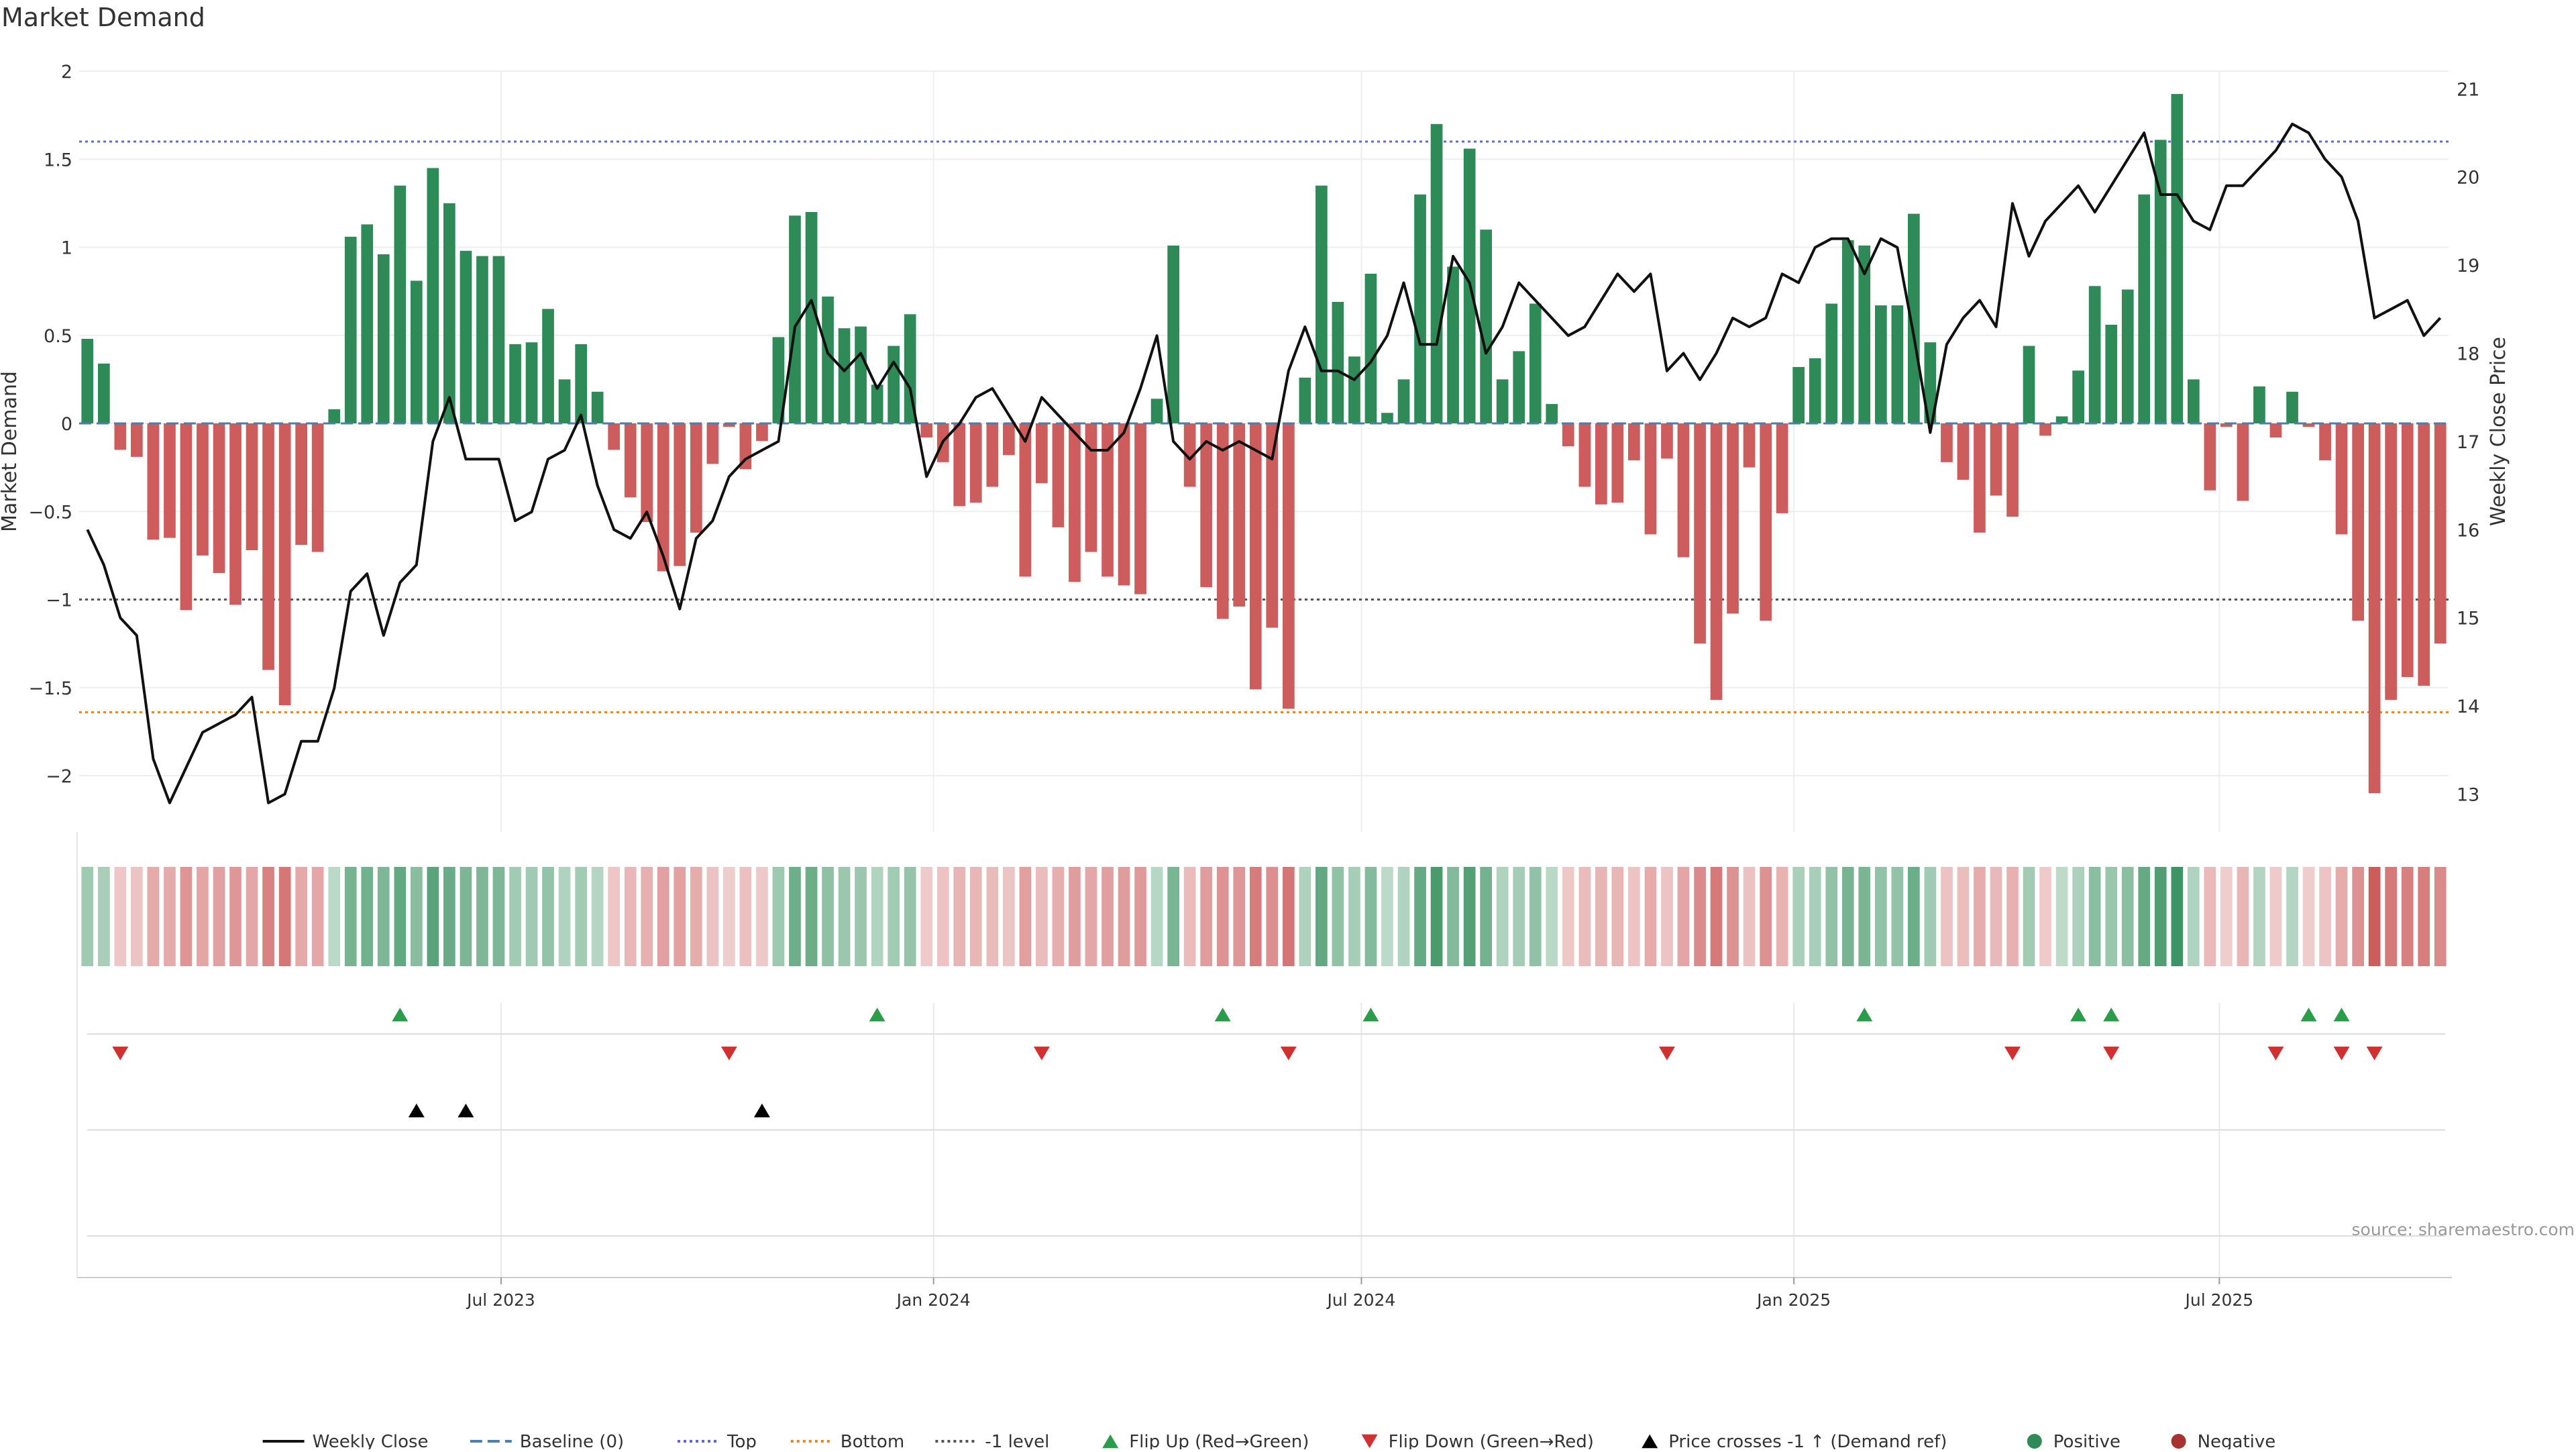  Describe the element at coordinates (2483, 442) in the screenshot. I see `y-axis-right: 21 20 19 18 17 16 15 14 13 Weekly Close Price` at that location.